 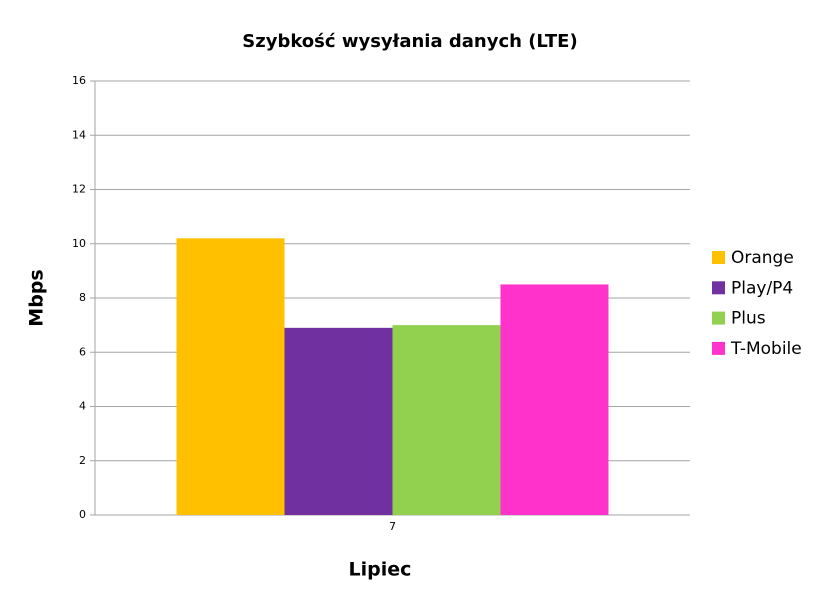 I want to click on y-tick-label: 0, so click(x=82, y=514).